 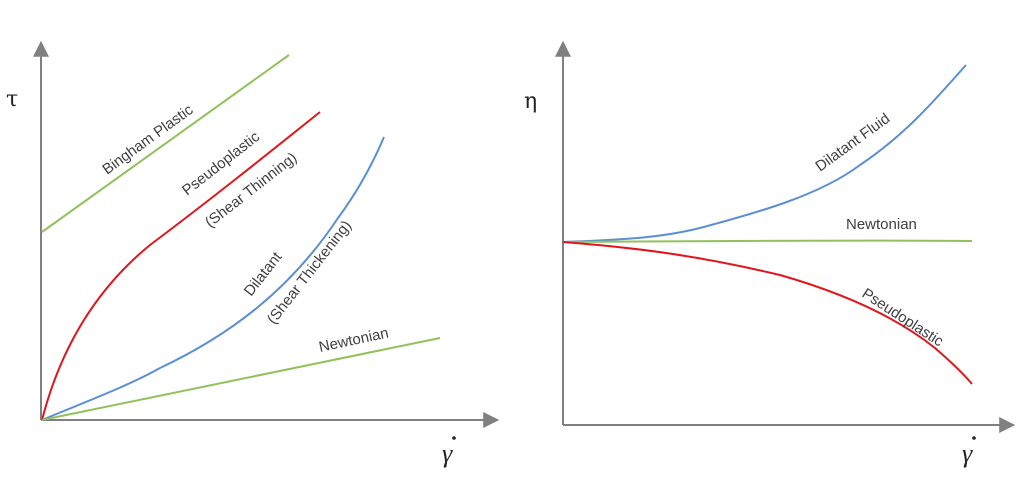 I want to click on left-x-axis-symbol: γ, so click(x=447, y=453).